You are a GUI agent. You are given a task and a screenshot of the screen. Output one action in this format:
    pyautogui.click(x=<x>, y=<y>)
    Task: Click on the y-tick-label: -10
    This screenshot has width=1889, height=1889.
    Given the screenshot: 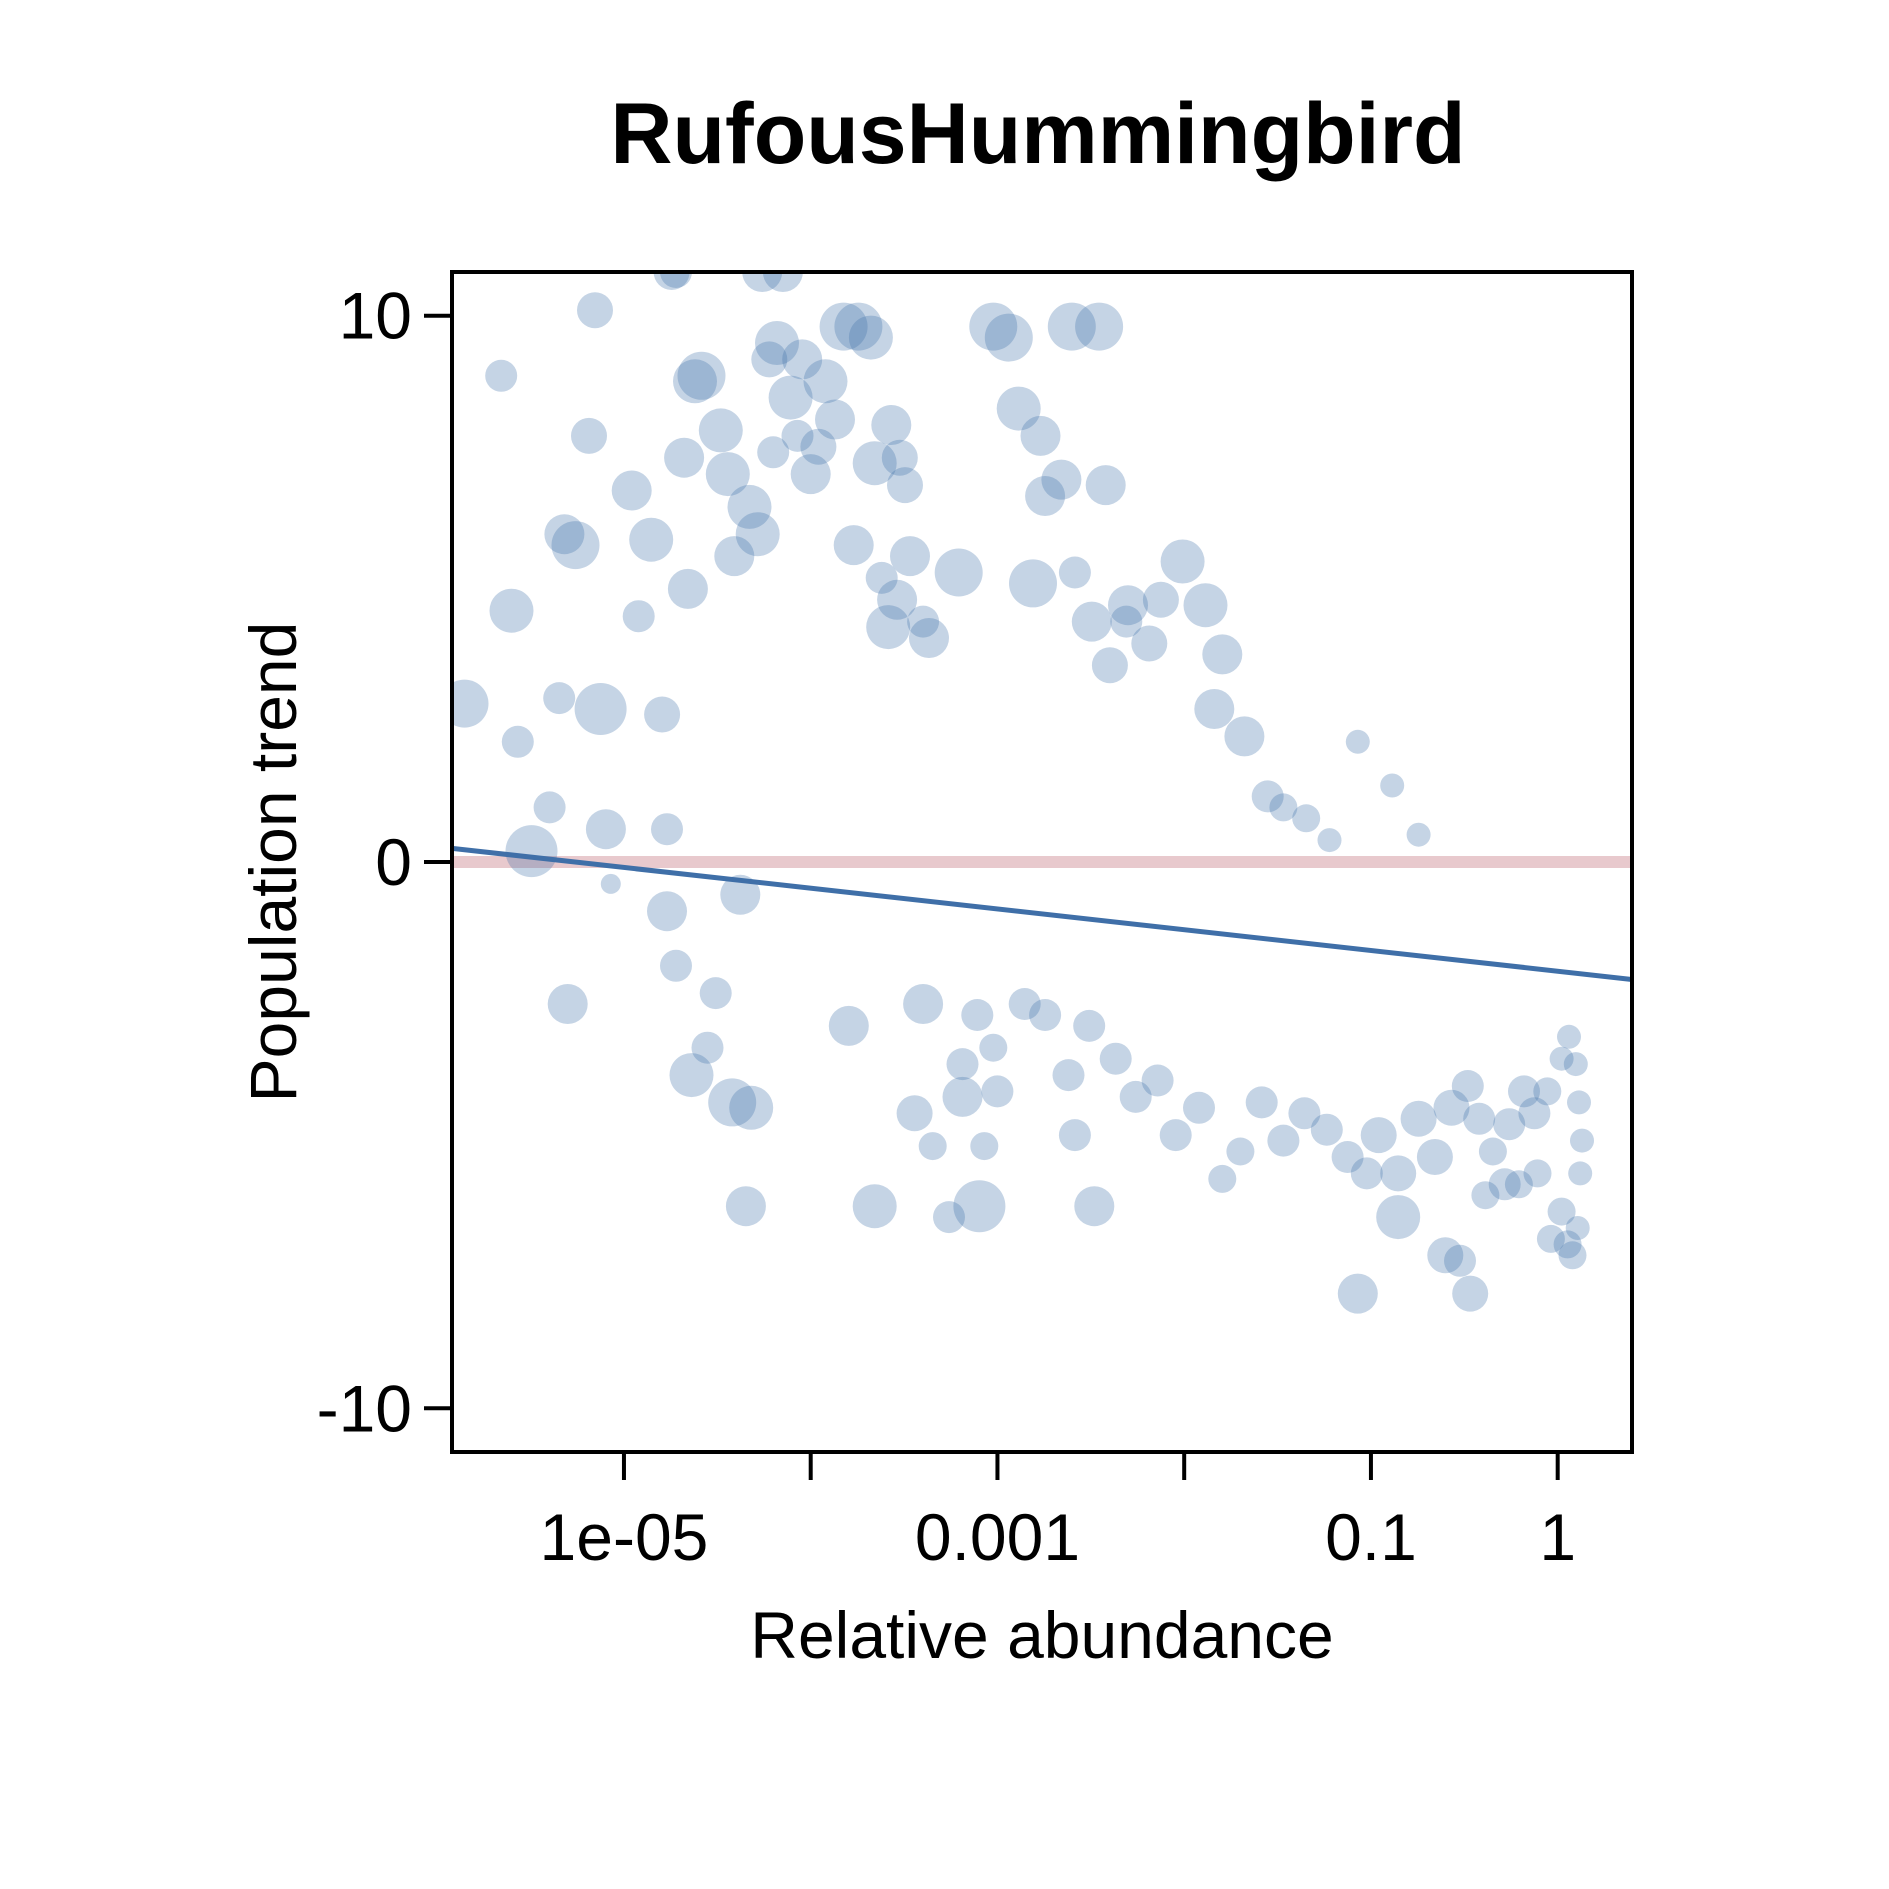 What is the action you would take?
    pyautogui.click(x=364, y=1408)
    